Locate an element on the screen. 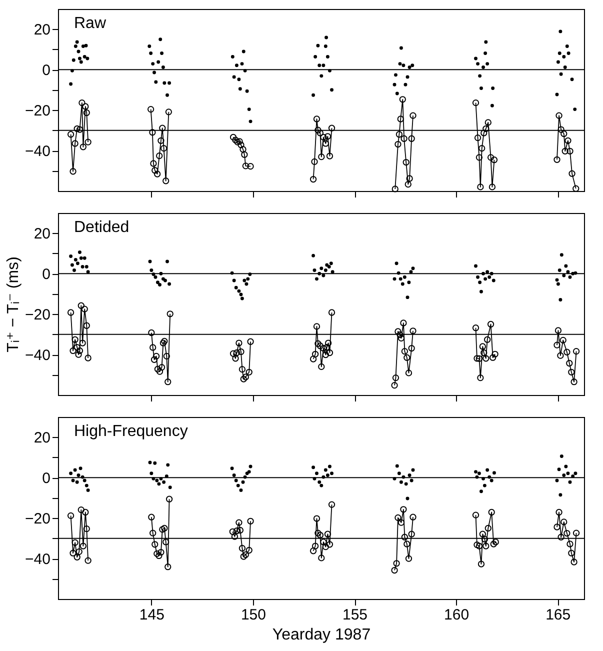 The width and height of the screenshot is (603, 651). x-tick-label: 145 is located at coordinates (151, 615).